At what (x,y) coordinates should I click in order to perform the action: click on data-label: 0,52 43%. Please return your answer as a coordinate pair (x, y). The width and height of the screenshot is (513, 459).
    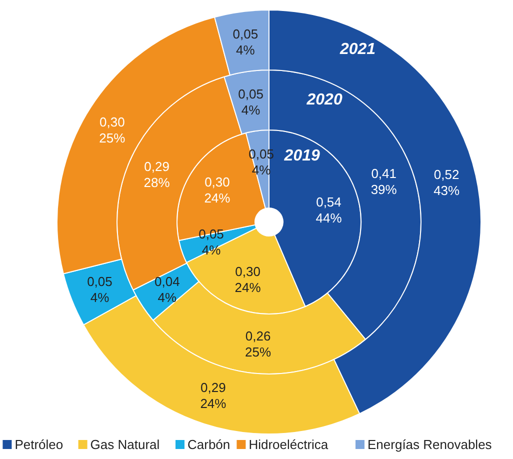
    Looking at the image, I should click on (447, 182).